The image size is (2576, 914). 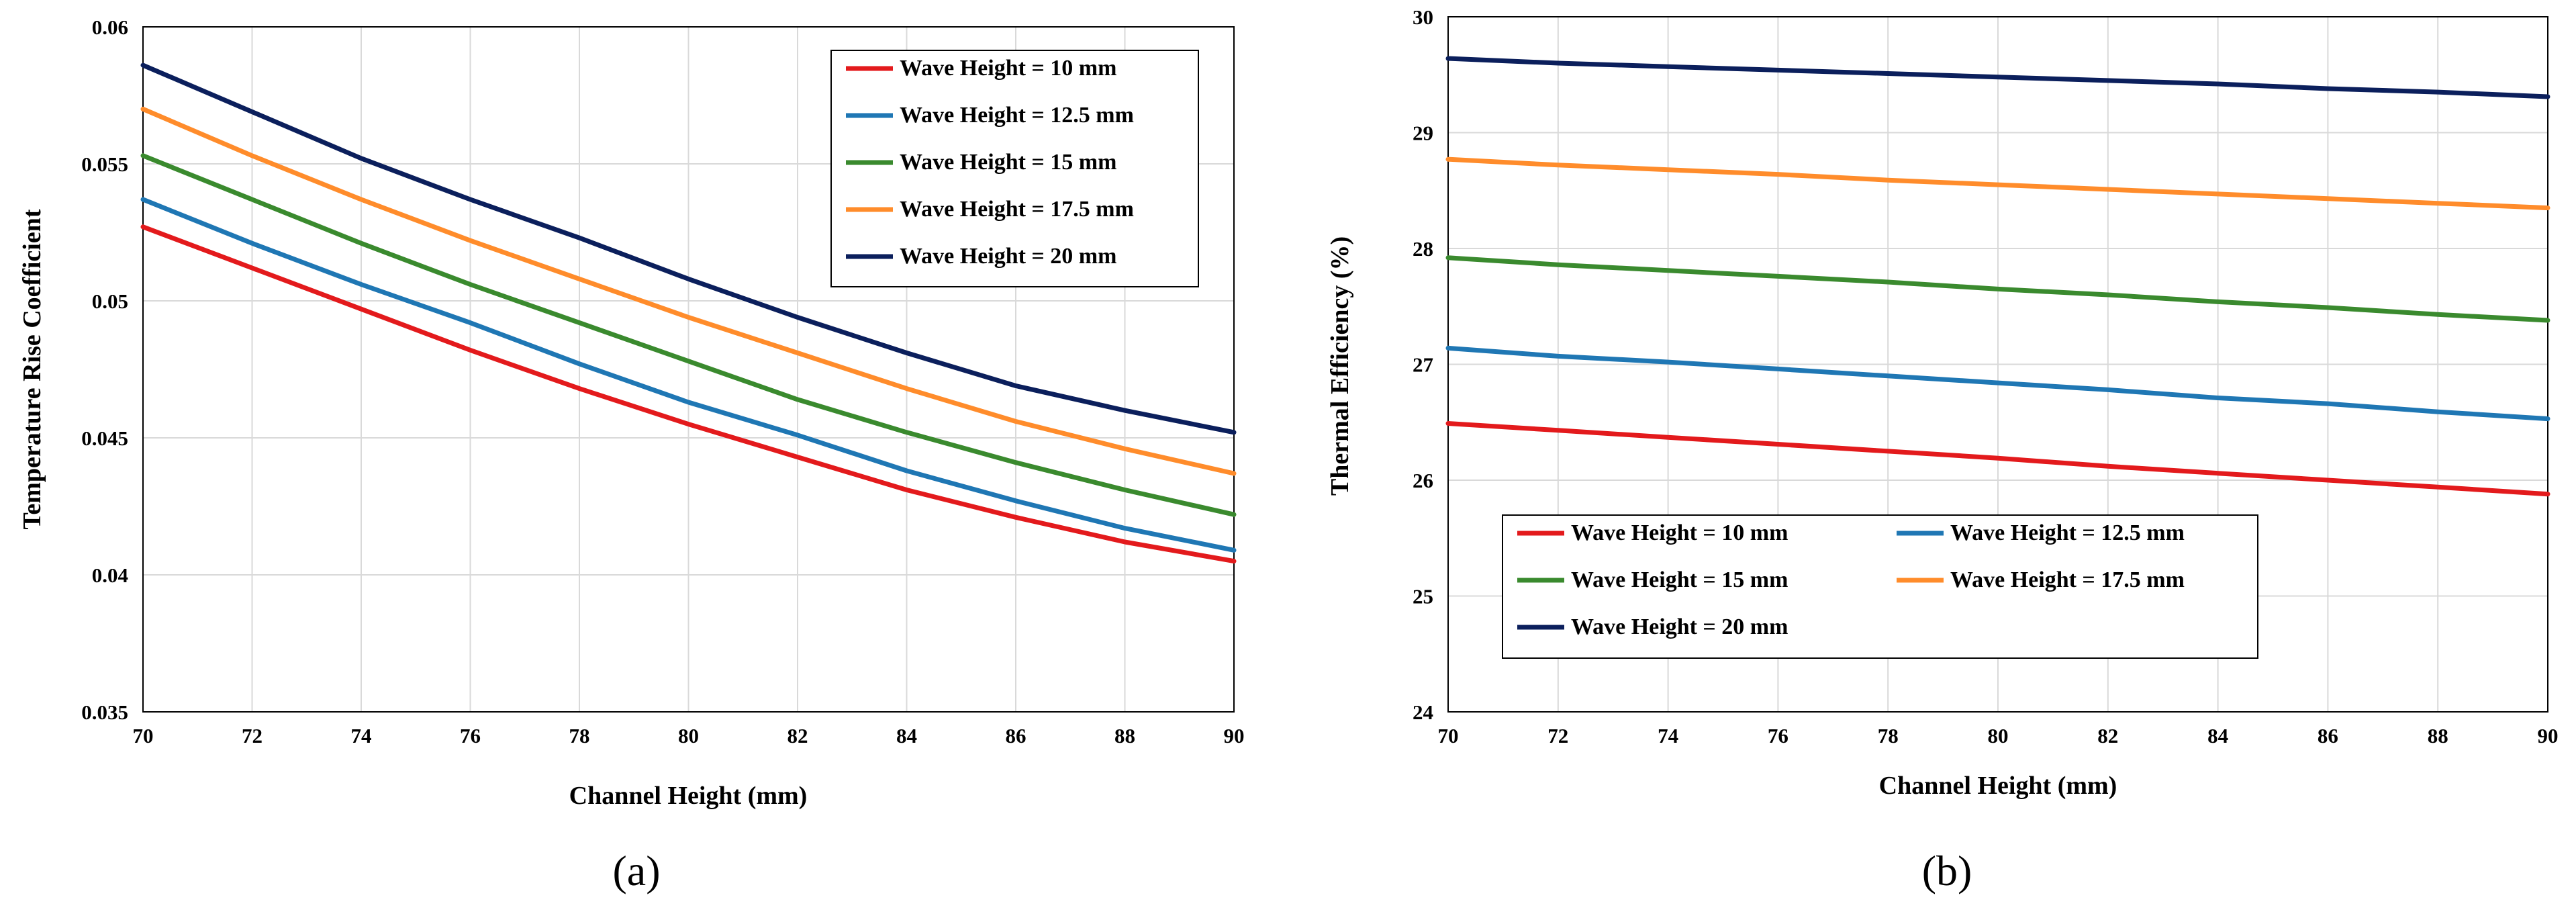 I want to click on chart-b-legend-label-0: Wave Height = 10 mm, so click(x=1679, y=532).